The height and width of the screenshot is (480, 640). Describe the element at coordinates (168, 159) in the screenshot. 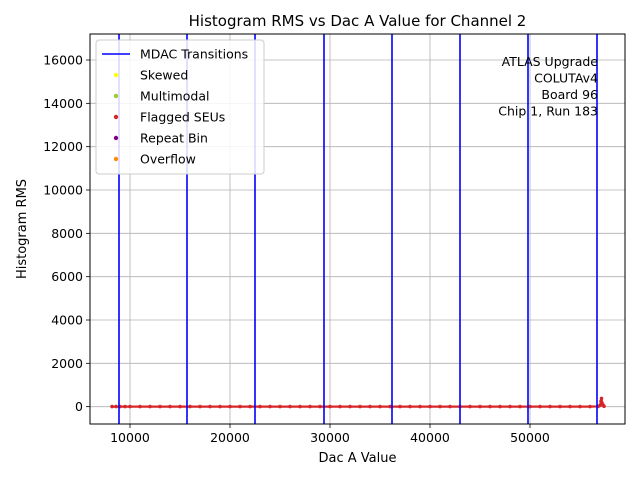

I see `legend-label: Overflow` at that location.